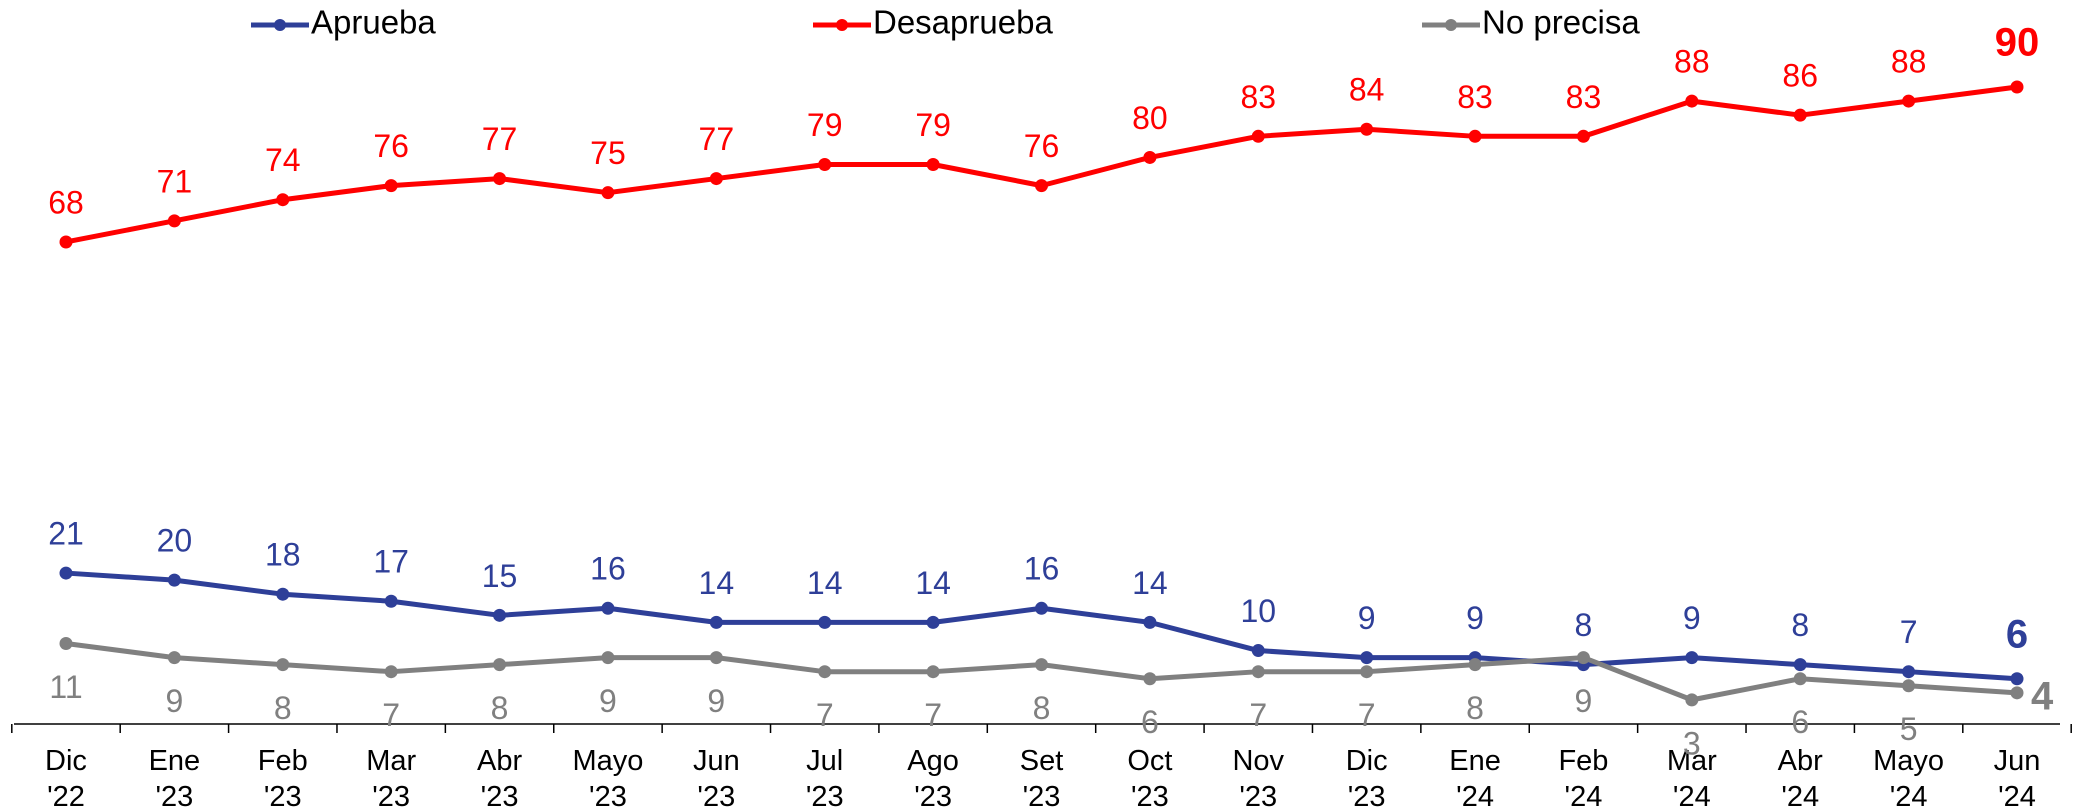 Image resolution: width=2074 pixels, height=812 pixels. Describe the element at coordinates (175, 181) in the screenshot. I see `data-label: 71` at that location.